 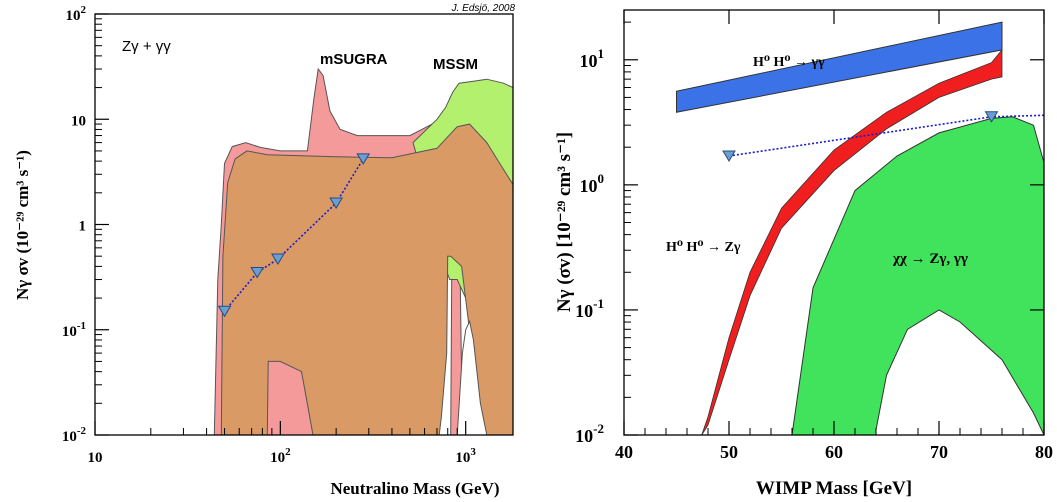 What do you see at coordinates (592, 58) in the screenshot?
I see `y-tick-label-3: 10¹` at bounding box center [592, 58].